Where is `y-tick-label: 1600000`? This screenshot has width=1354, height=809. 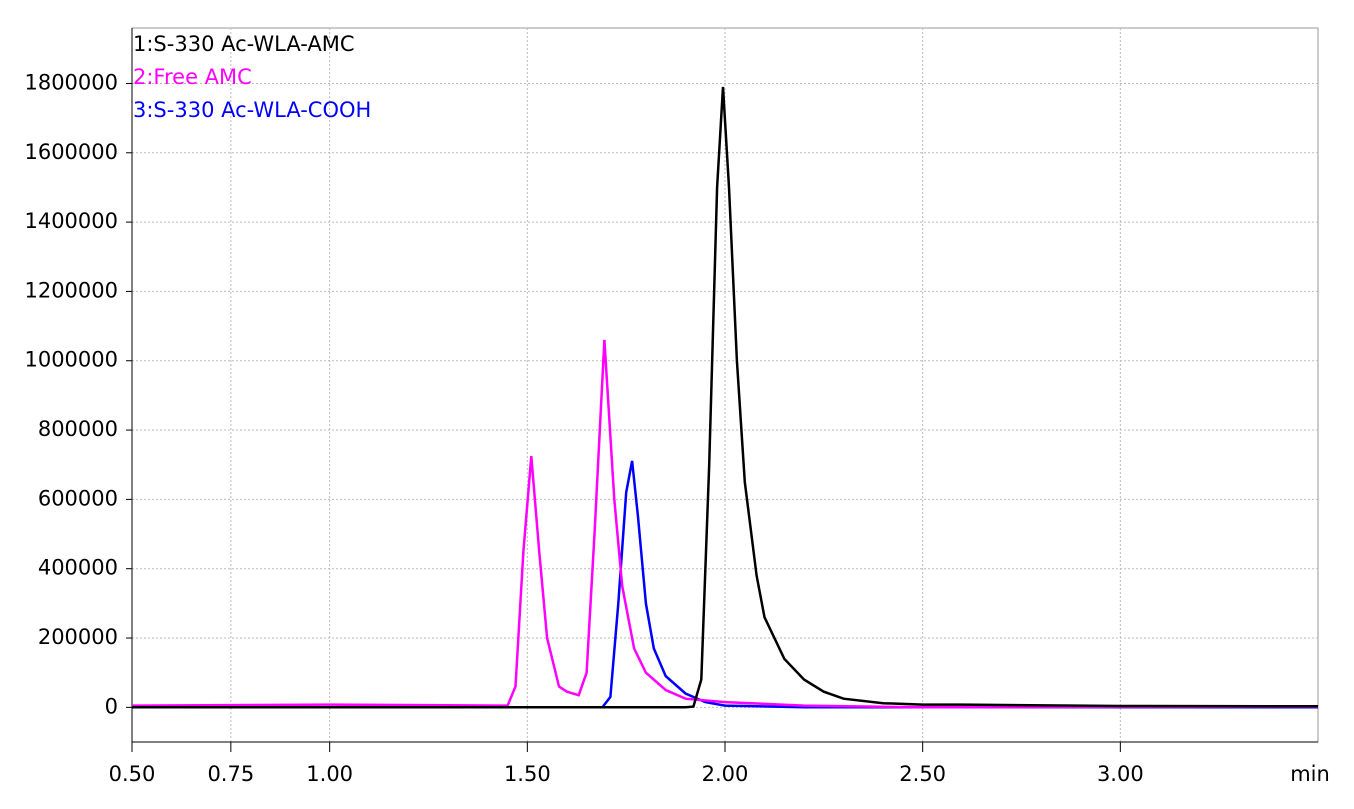
y-tick-label: 1600000 is located at coordinates (71, 152).